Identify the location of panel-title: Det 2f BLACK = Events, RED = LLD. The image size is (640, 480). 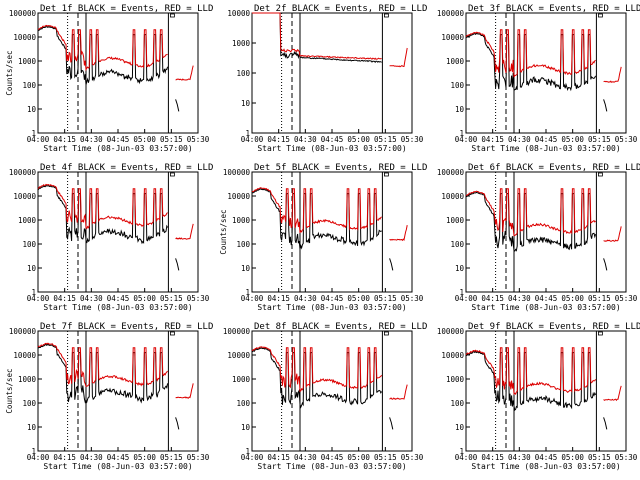
(340, 9).